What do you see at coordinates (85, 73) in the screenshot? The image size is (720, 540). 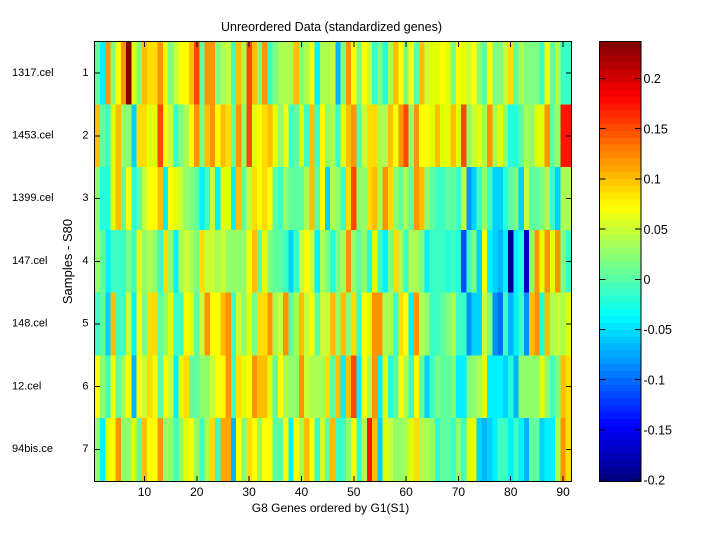 I see `svg-text: 1` at bounding box center [85, 73].